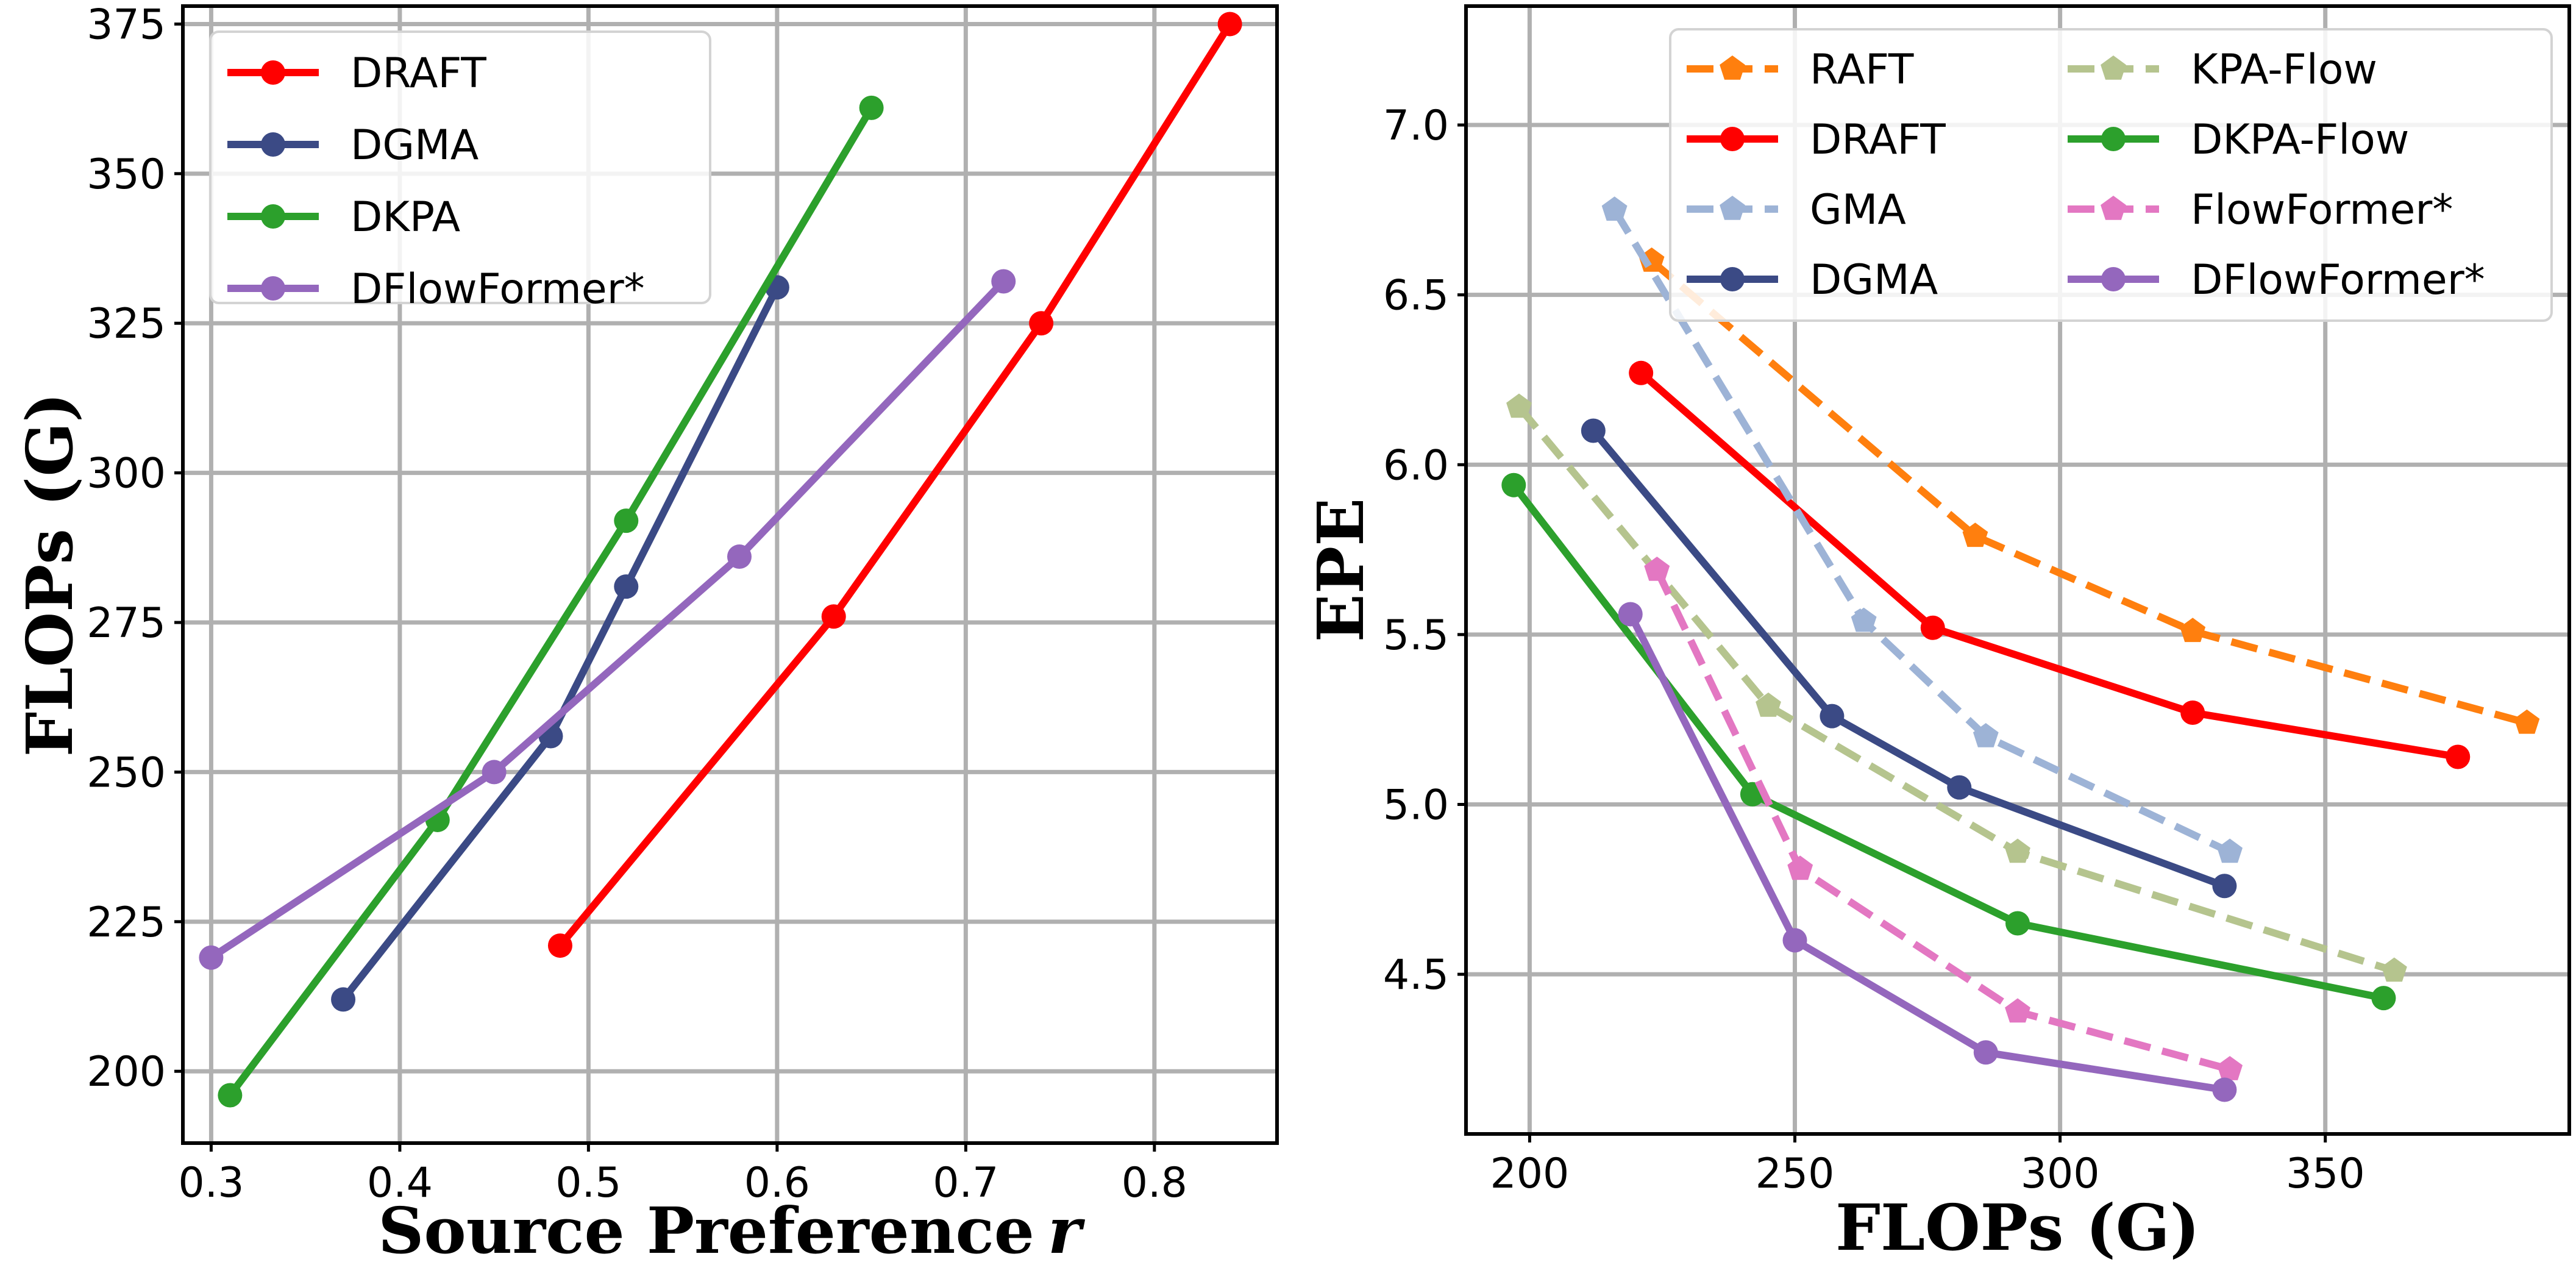 Image resolution: width=2576 pixels, height=1276 pixels. Describe the element at coordinates (2300, 140) in the screenshot. I see `legend-label: DKPA-Flow` at that location.